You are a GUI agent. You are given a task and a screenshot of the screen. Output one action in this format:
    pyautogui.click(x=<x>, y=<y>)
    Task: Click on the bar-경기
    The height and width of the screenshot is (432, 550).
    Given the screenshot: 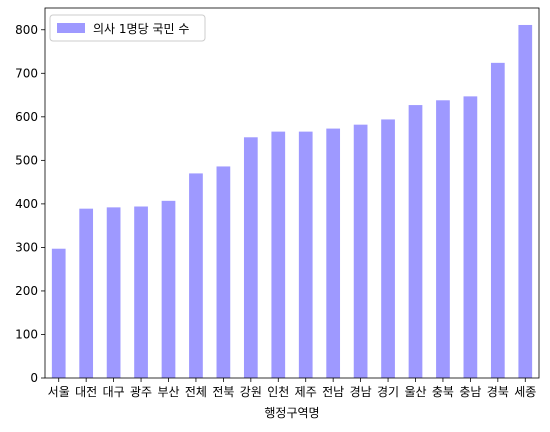 What is the action you would take?
    pyautogui.click(x=388, y=248)
    